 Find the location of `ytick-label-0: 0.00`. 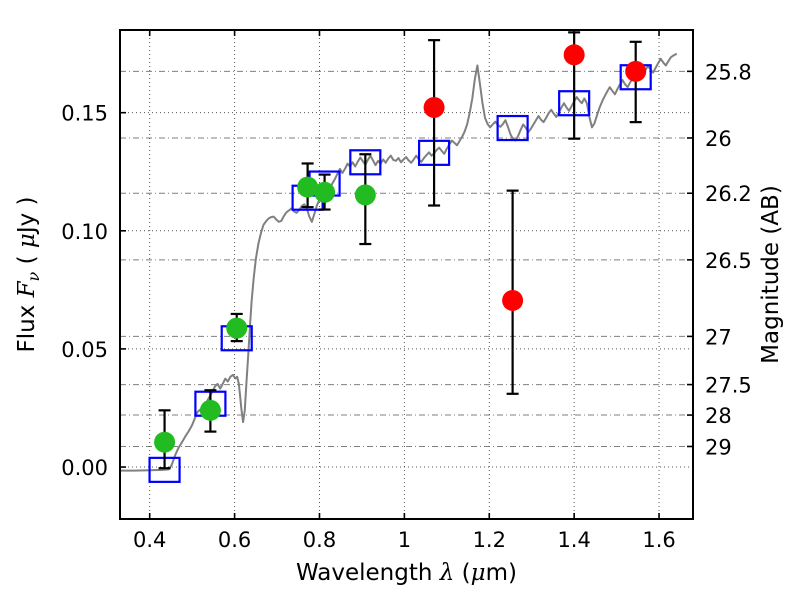

ytick-label-0: 0.00 is located at coordinates (84, 468).